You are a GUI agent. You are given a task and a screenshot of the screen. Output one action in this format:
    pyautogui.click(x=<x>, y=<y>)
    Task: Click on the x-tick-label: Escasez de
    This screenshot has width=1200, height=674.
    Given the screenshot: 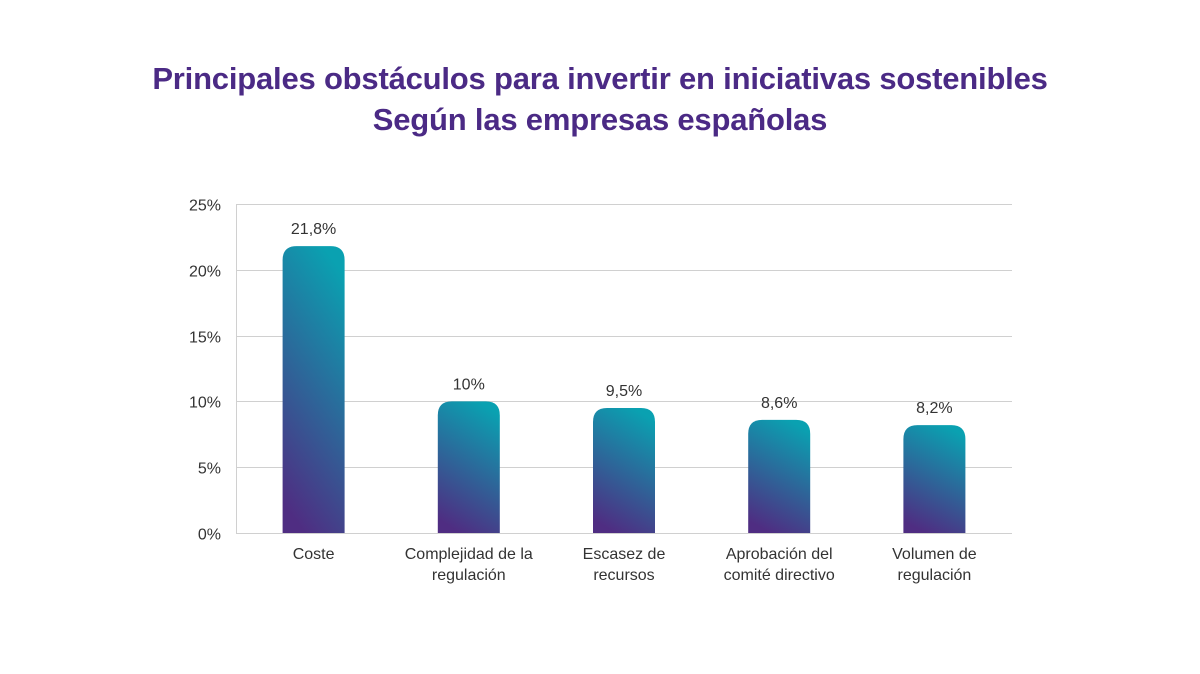 What is the action you would take?
    pyautogui.click(x=624, y=554)
    